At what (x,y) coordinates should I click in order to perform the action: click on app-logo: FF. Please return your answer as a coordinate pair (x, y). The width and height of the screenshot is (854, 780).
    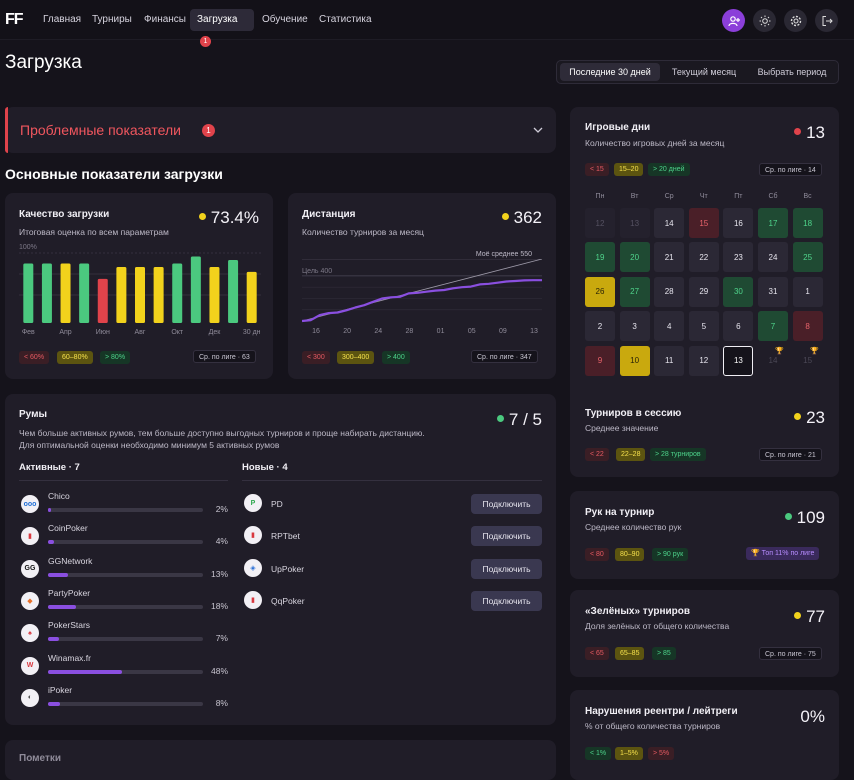
    Looking at the image, I should click on (14, 19).